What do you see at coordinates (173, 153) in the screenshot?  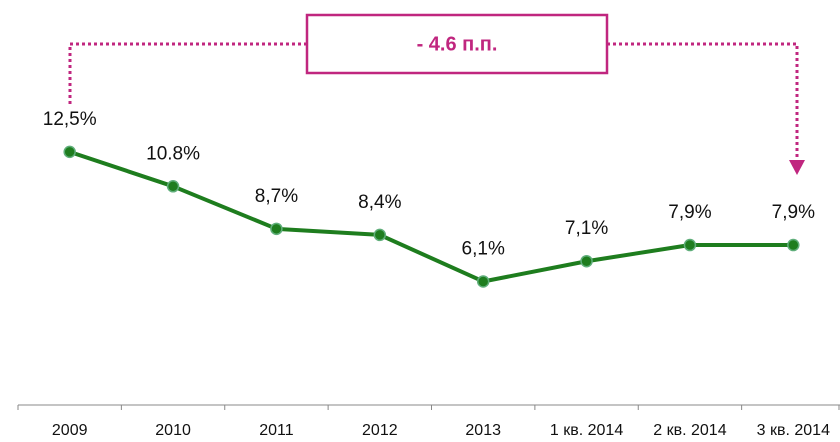 I see `data-label: 10.8%` at bounding box center [173, 153].